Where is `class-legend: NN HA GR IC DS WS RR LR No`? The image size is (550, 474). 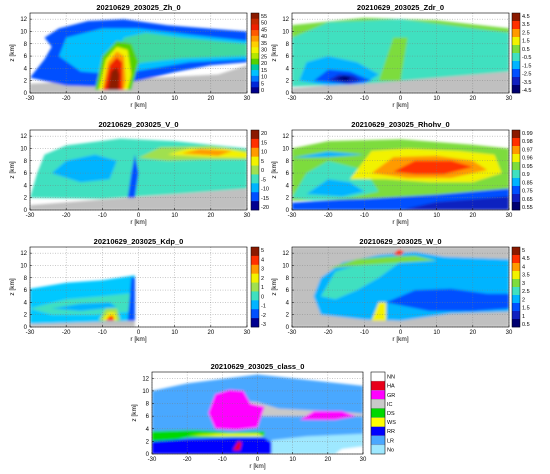 class-legend: NN HA GR IC DS WS RR LR No is located at coordinates (383, 413).